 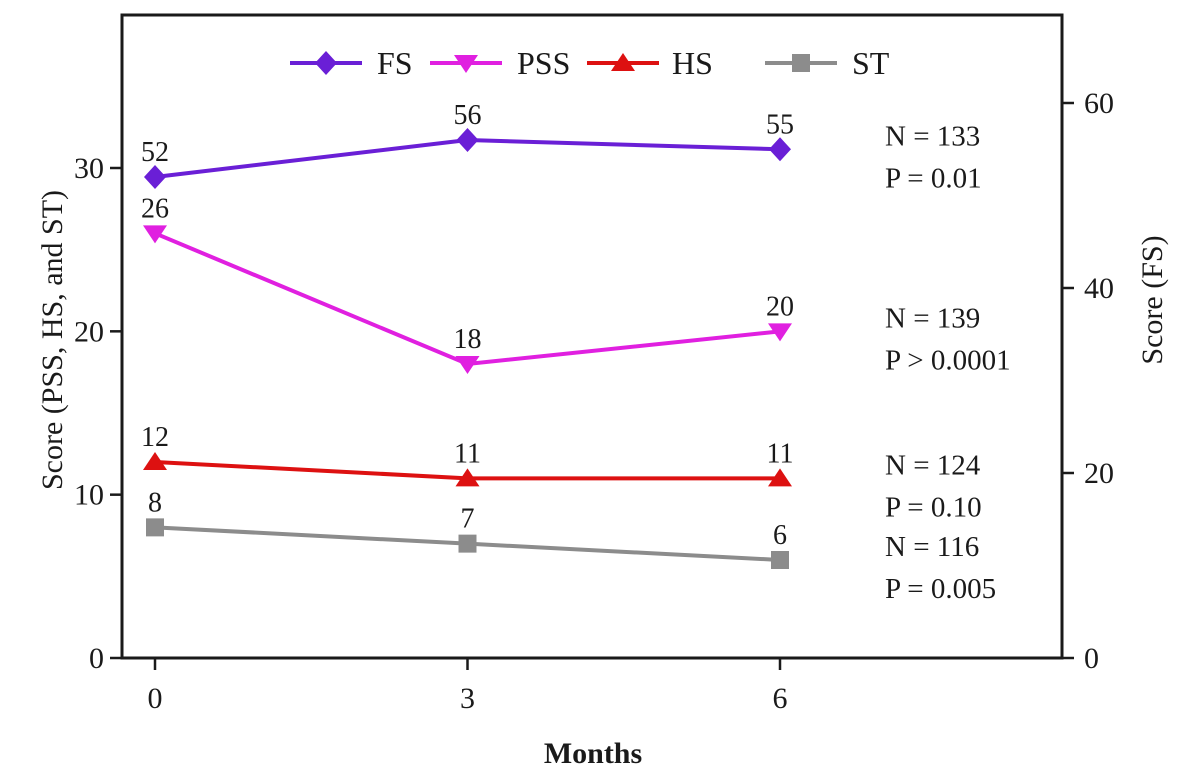 I want to click on legend-marker-FS, so click(x=326, y=63).